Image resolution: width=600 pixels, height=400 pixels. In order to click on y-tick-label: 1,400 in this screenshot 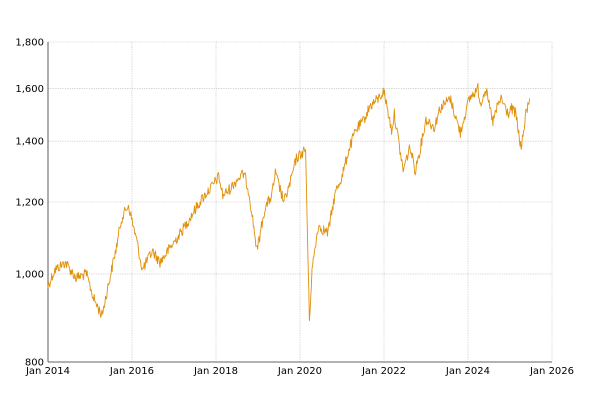, I will do `click(29, 142)`.